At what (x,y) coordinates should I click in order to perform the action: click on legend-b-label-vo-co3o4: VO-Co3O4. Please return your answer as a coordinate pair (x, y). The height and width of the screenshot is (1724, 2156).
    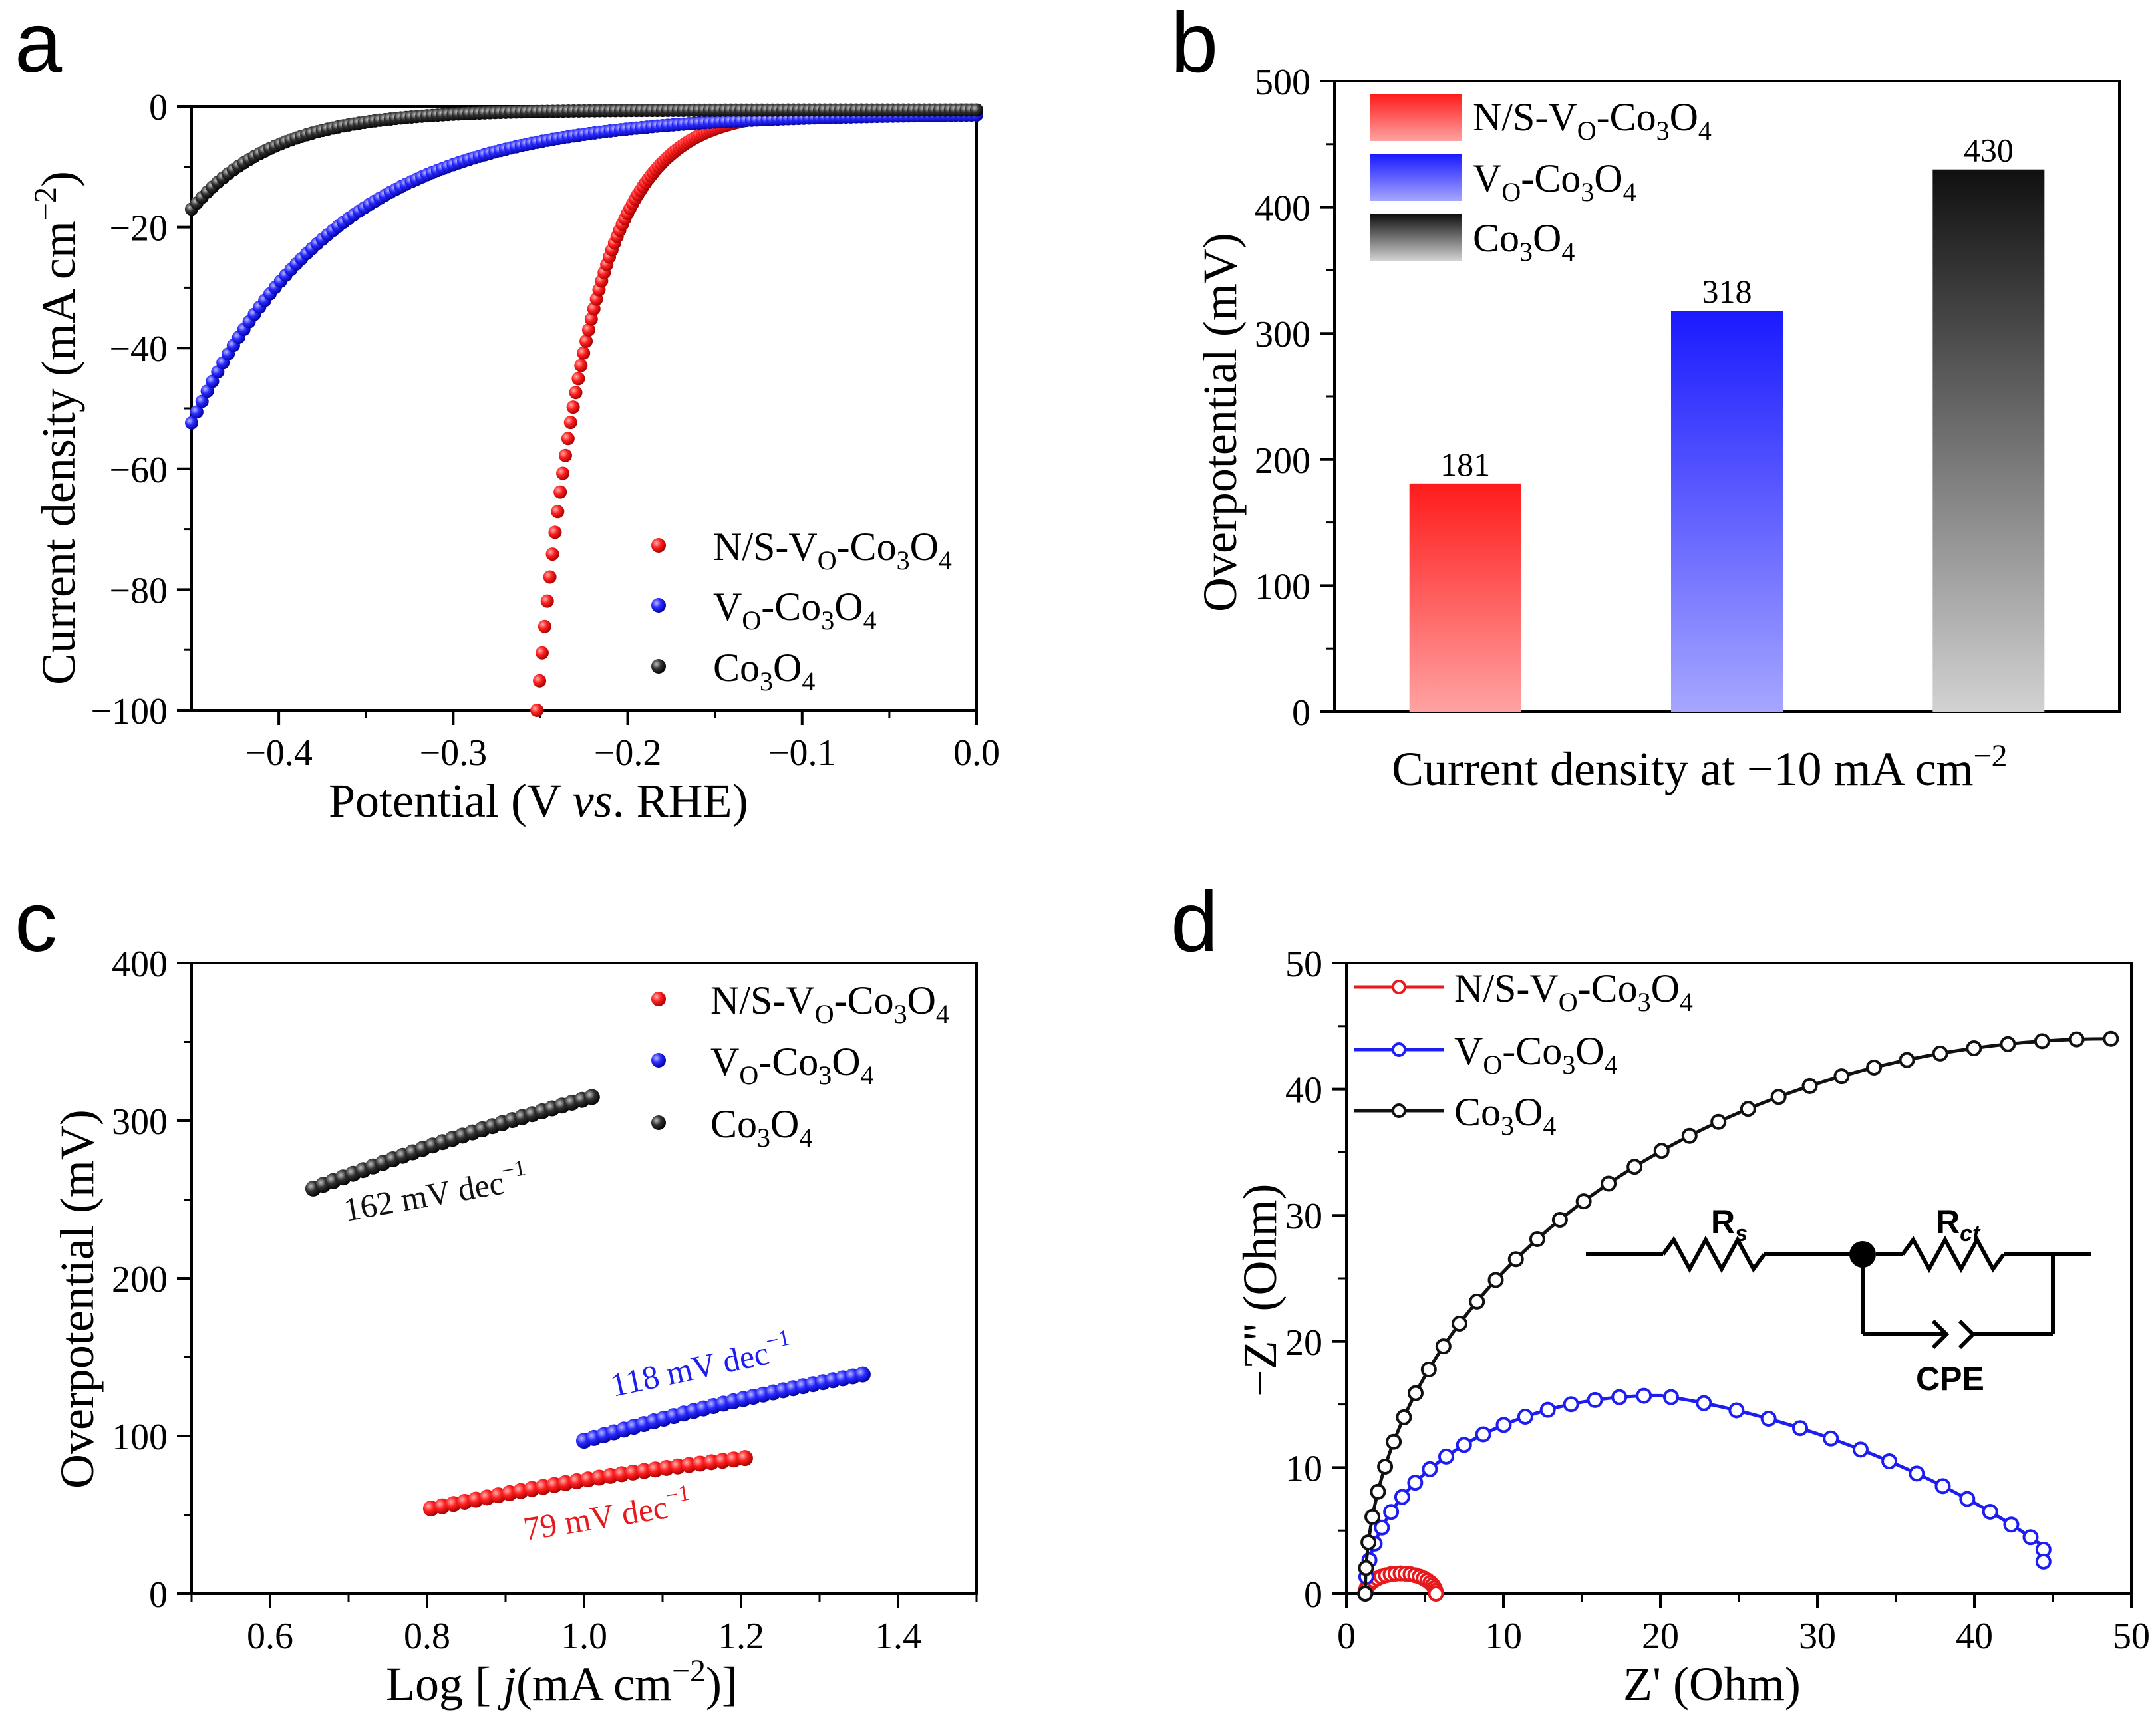
    Looking at the image, I should click on (1555, 181).